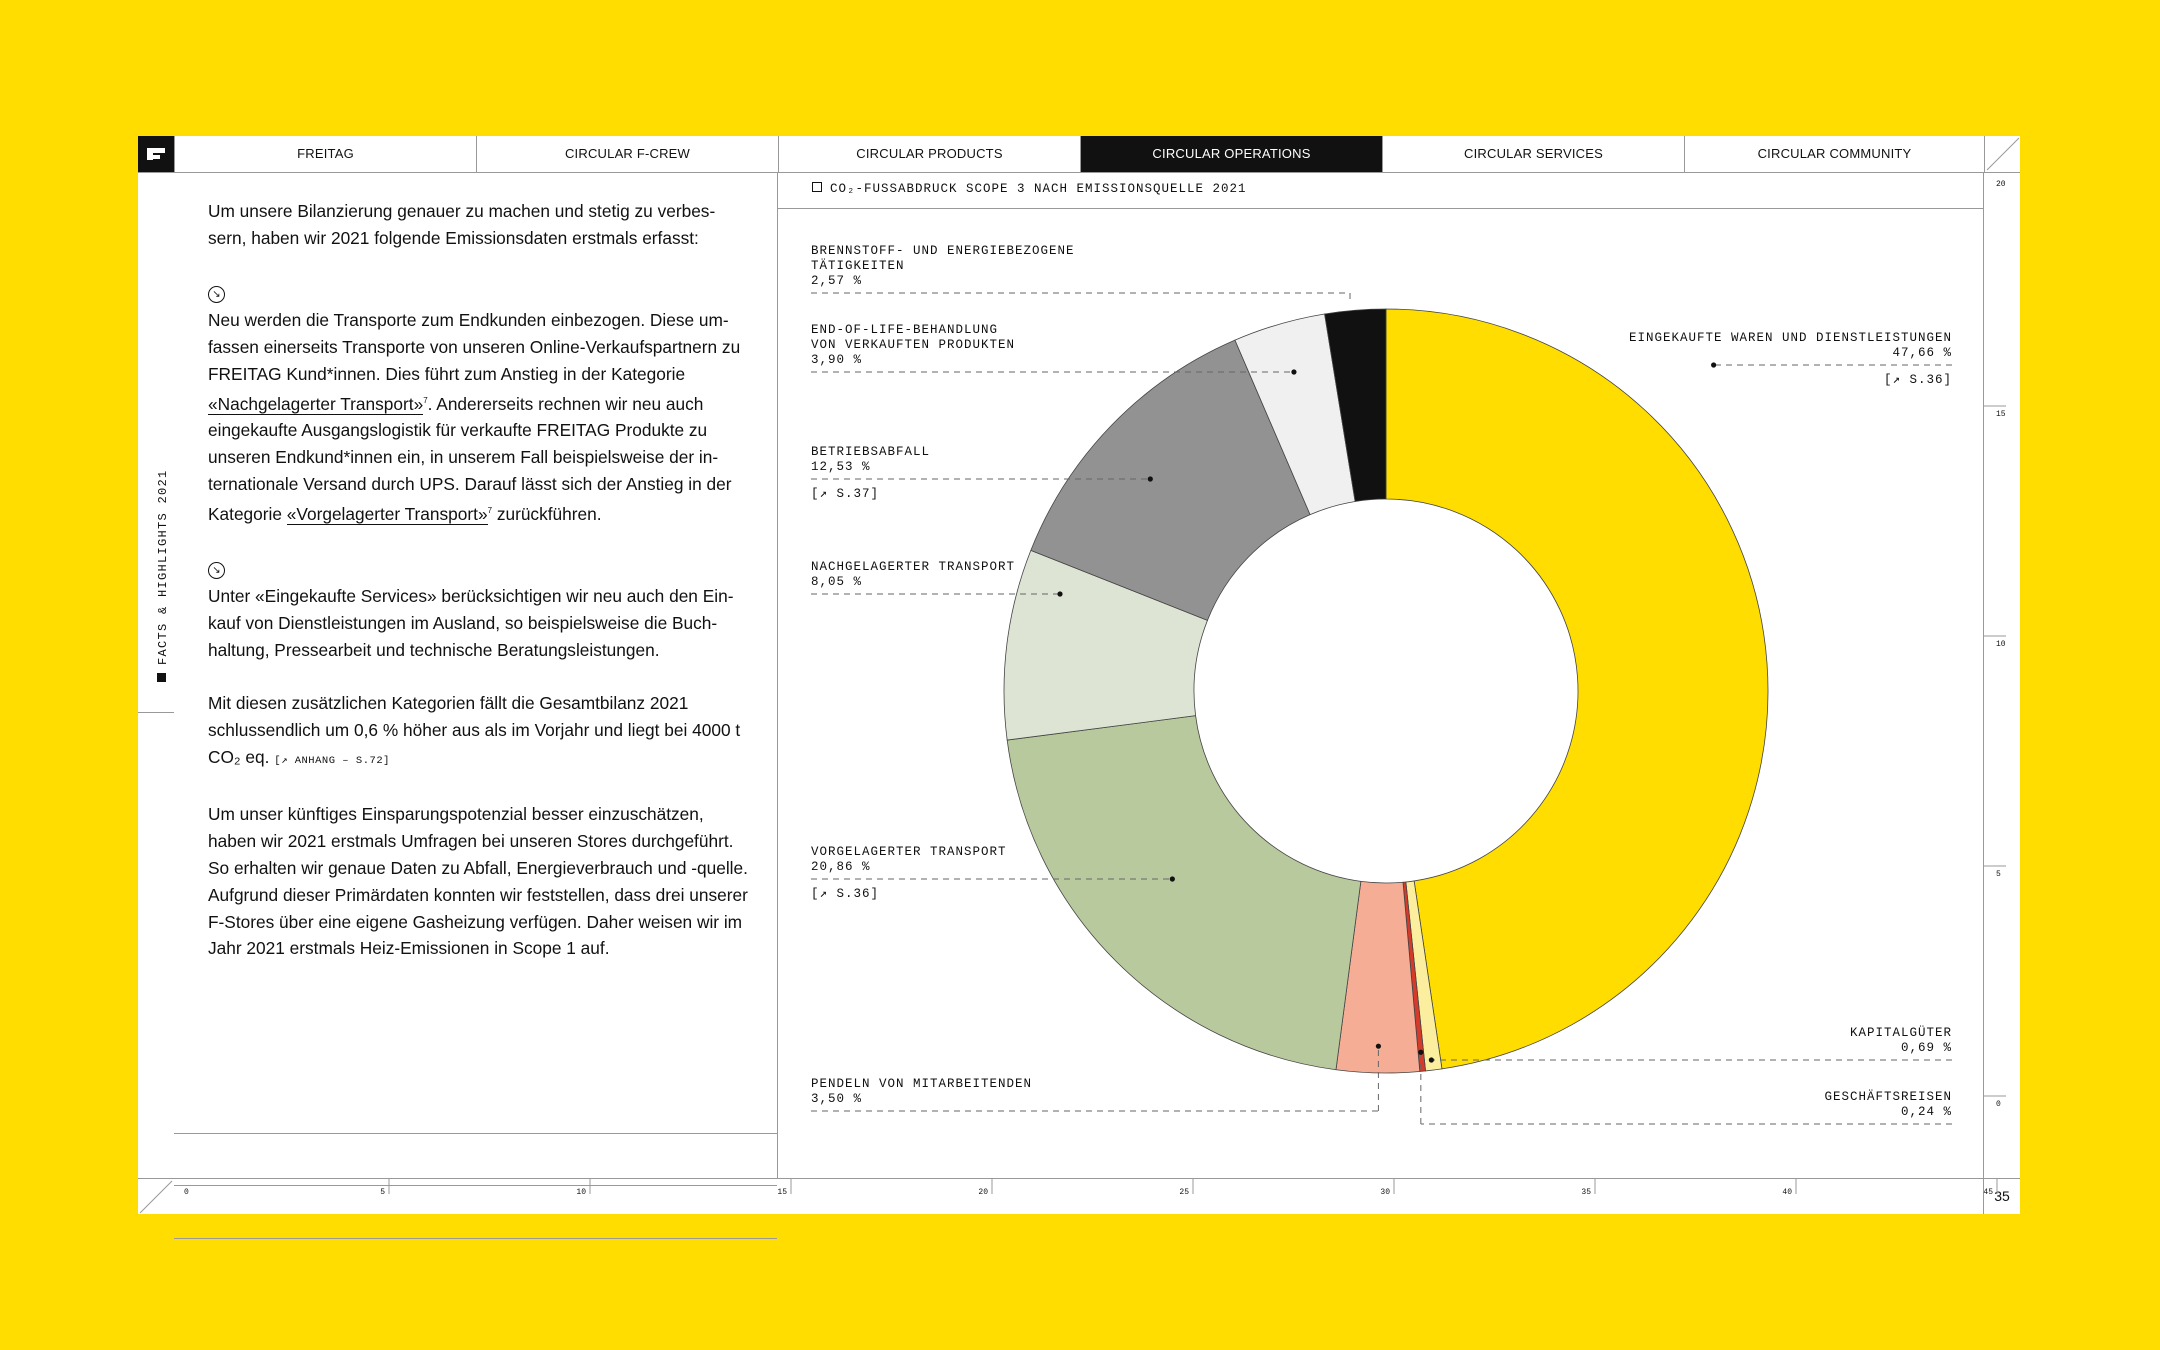 Image resolution: width=2160 pixels, height=1350 pixels. Describe the element at coordinates (1888, 1097) in the screenshot. I see `label-name-2: GESCHÄFTSREISEN` at that location.